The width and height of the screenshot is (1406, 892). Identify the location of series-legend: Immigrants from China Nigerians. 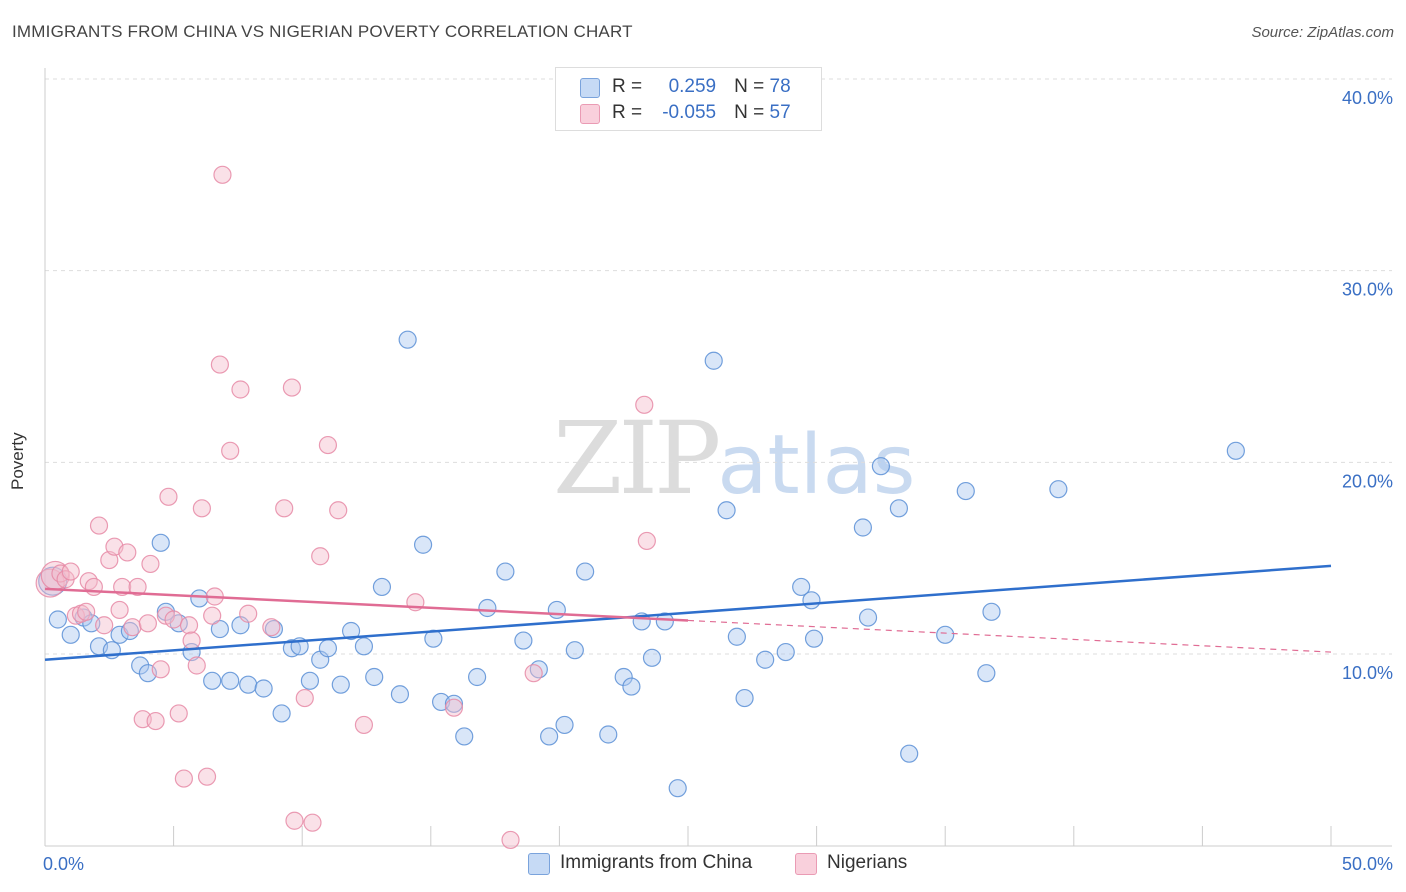
(703, 864).